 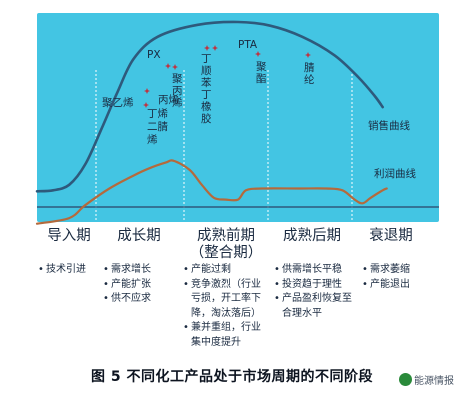 I want to click on curve-labels: 销售曲线 利润曲线, so click(x=392, y=149).